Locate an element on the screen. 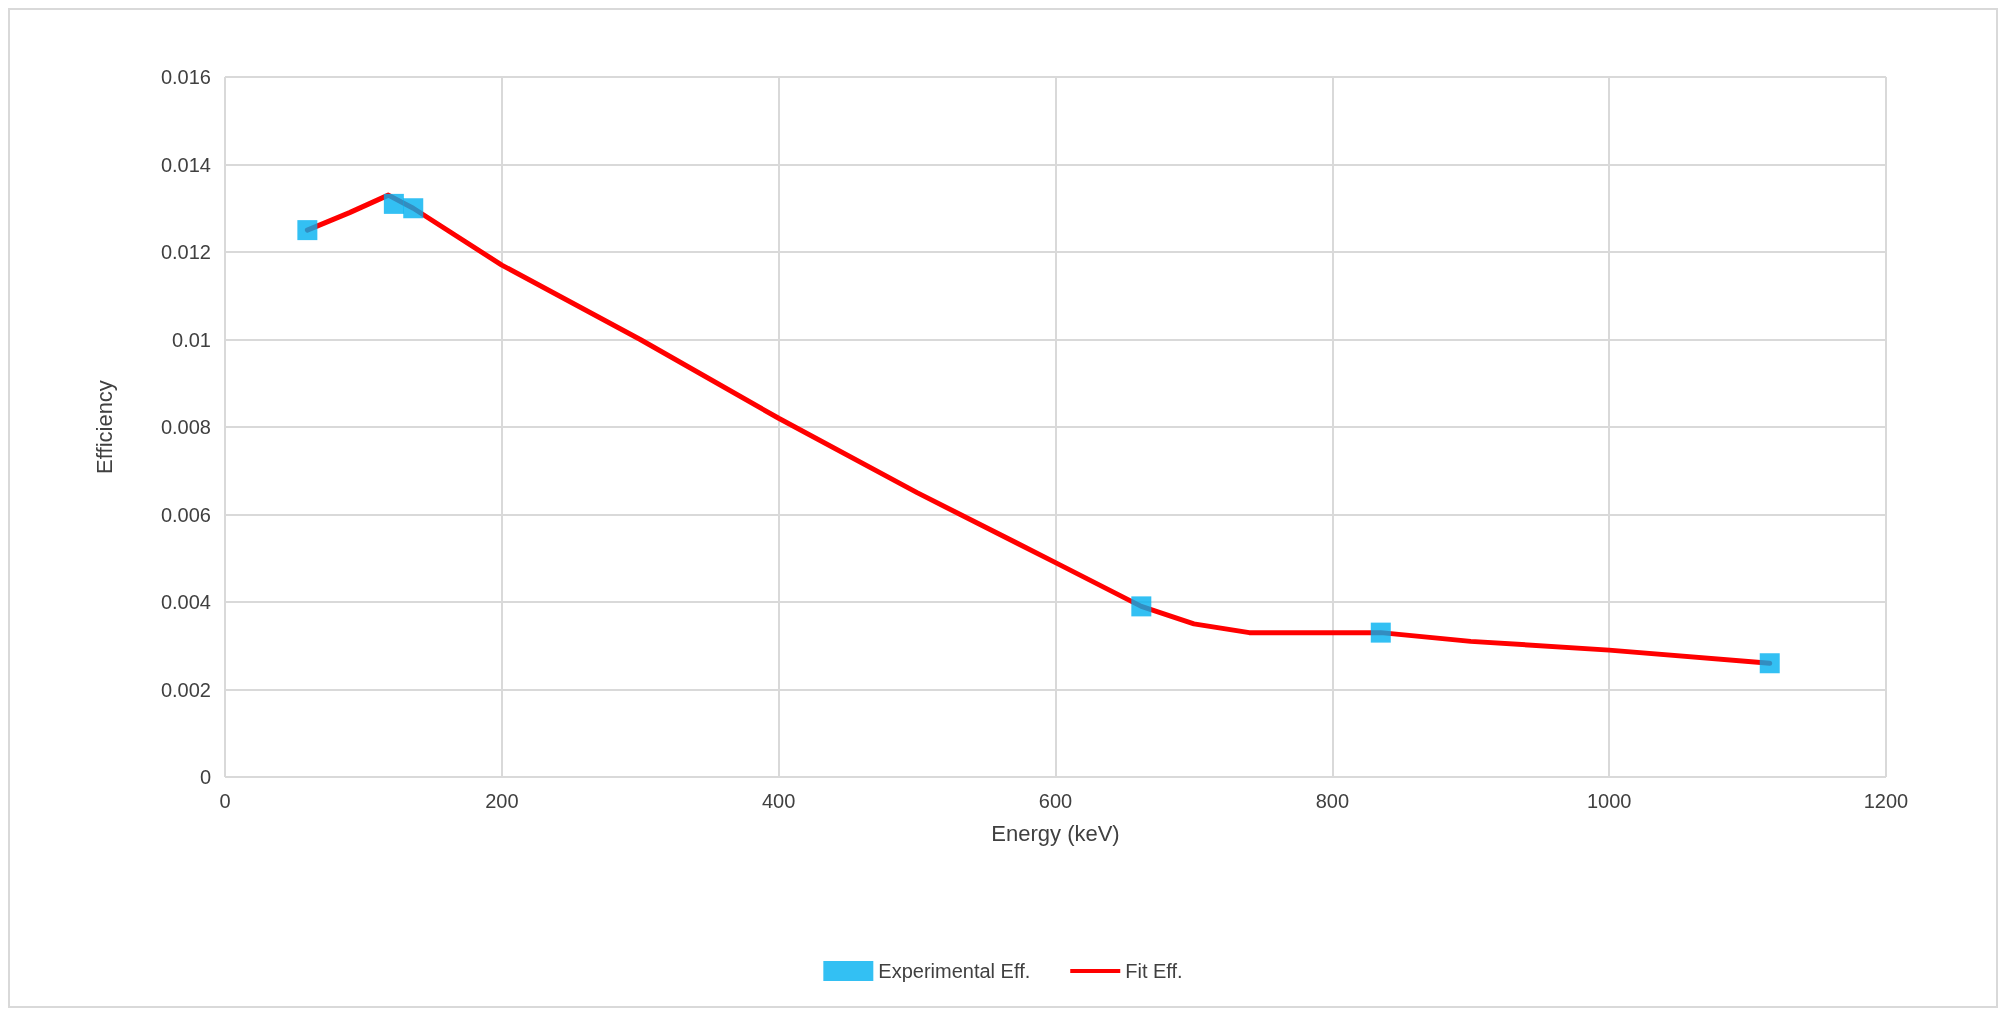 The image size is (2014, 1025). legend-label: Experimental Eff. is located at coordinates (954, 971).